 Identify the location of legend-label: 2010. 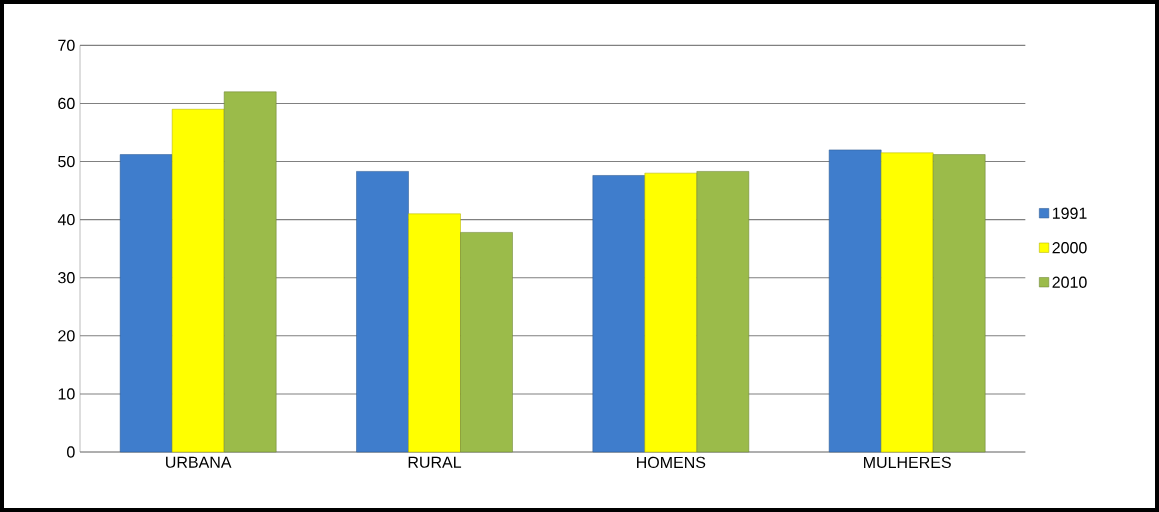
(1069, 282).